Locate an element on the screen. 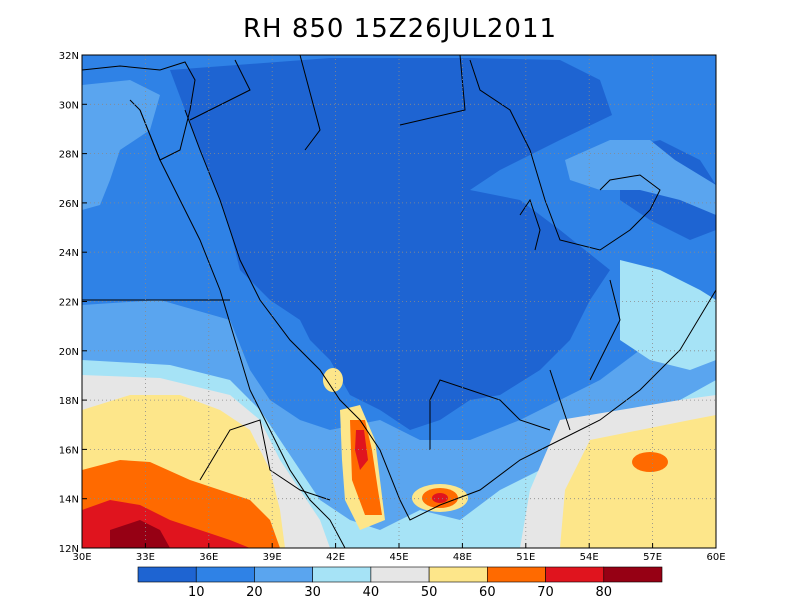 The height and width of the screenshot is (600, 800). lat-tick-label: 26N is located at coordinates (69, 204).